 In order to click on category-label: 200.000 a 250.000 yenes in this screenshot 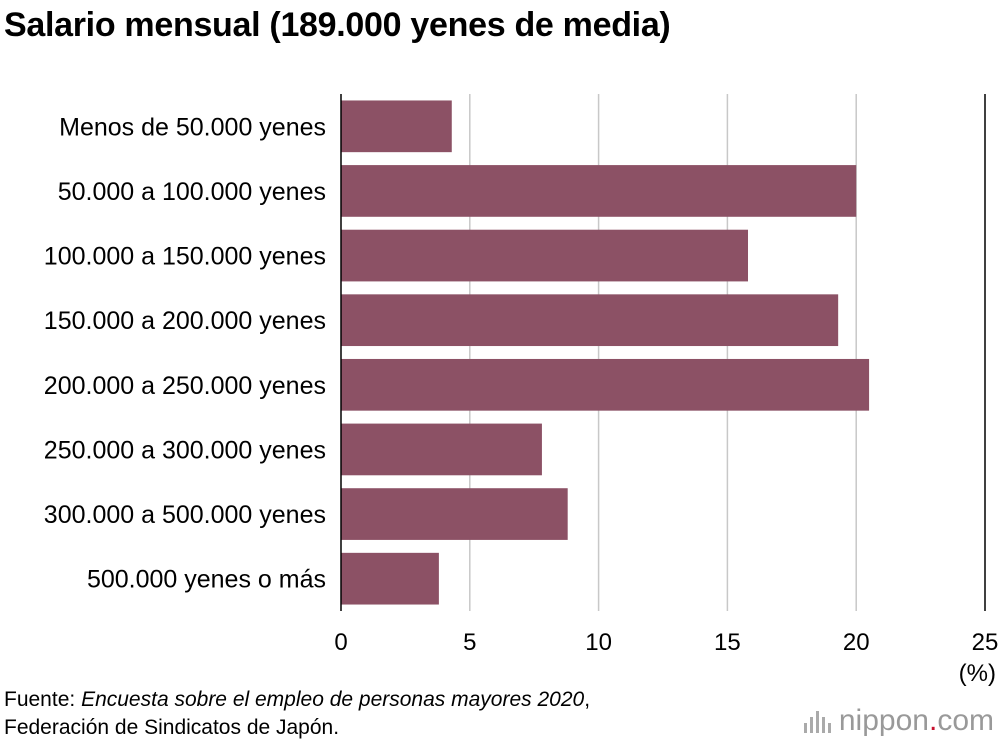, I will do `click(185, 386)`.